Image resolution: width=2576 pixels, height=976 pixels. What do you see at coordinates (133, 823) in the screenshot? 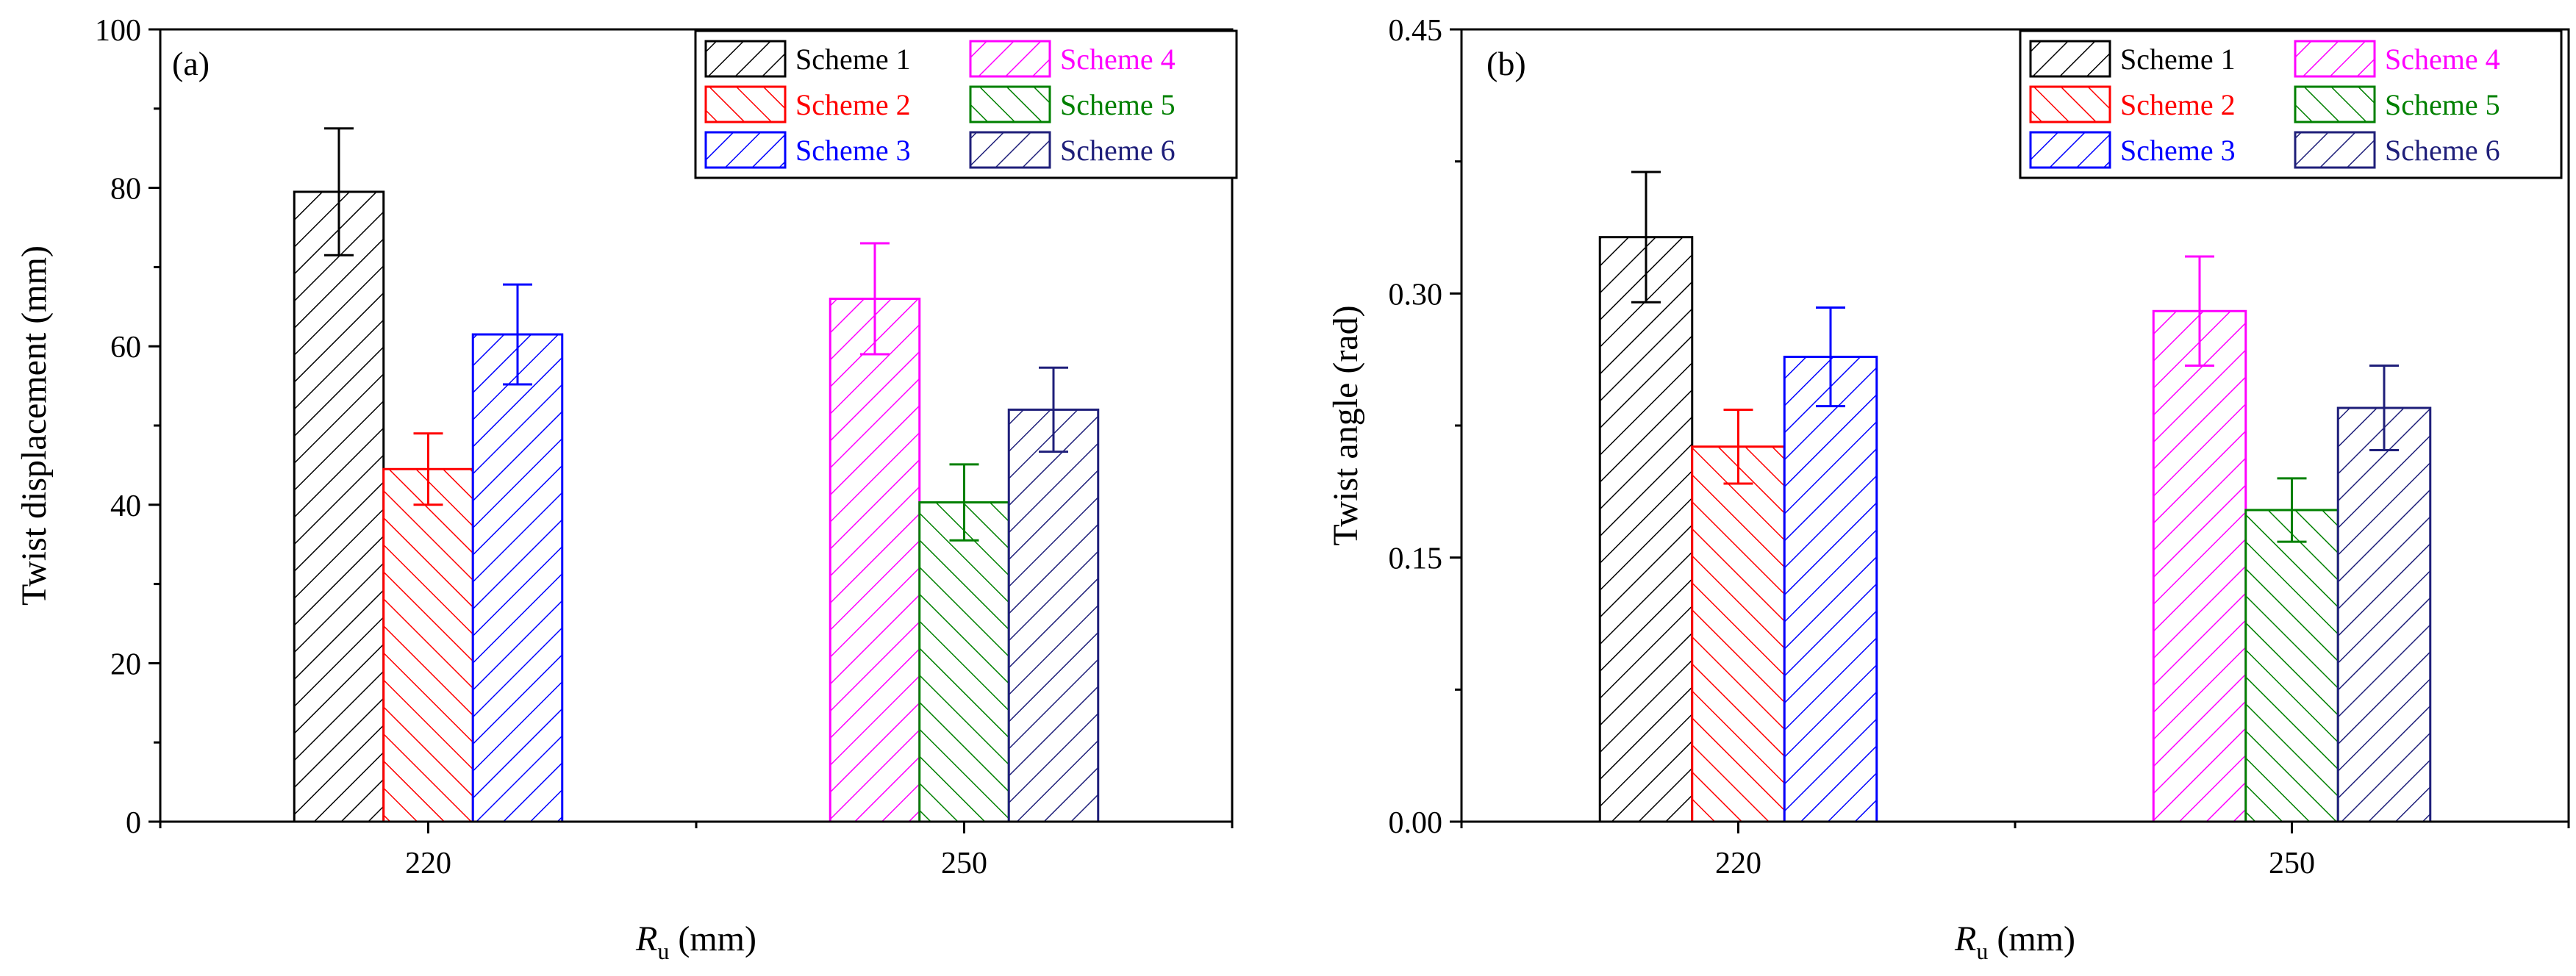
I see `y-tick-label: 0` at bounding box center [133, 823].